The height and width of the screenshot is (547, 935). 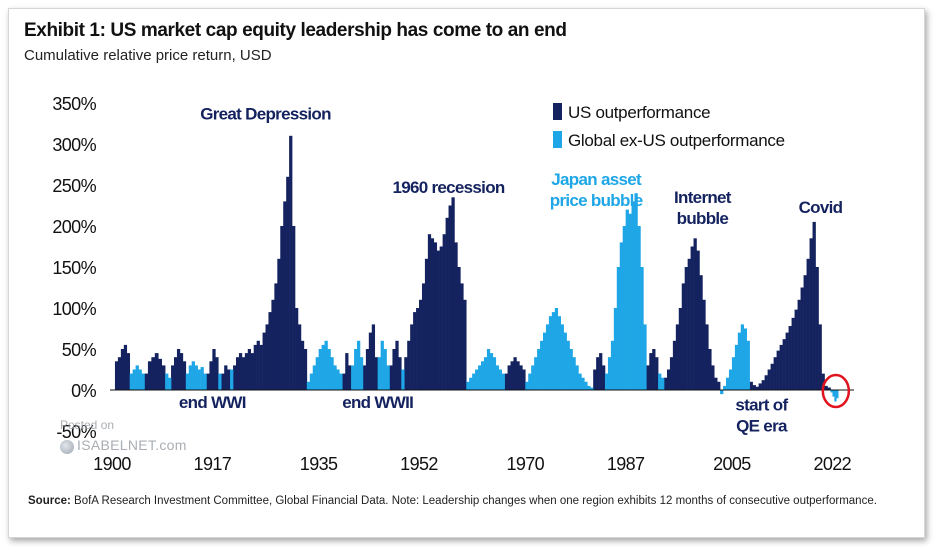 I want to click on x-tick-label: 2022, so click(x=832, y=464).